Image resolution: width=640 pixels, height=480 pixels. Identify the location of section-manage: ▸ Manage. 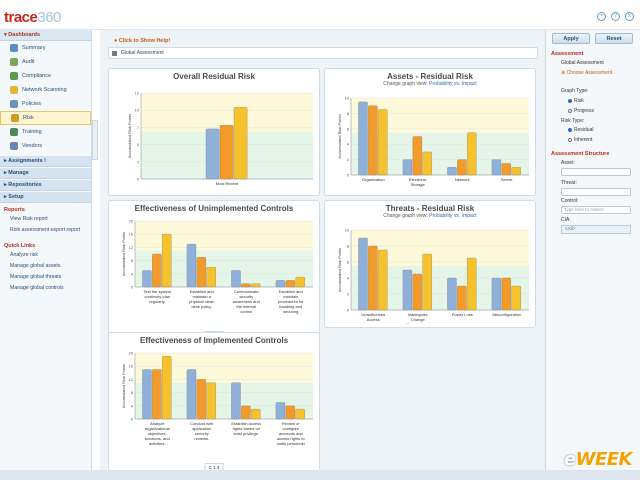
(45, 173).